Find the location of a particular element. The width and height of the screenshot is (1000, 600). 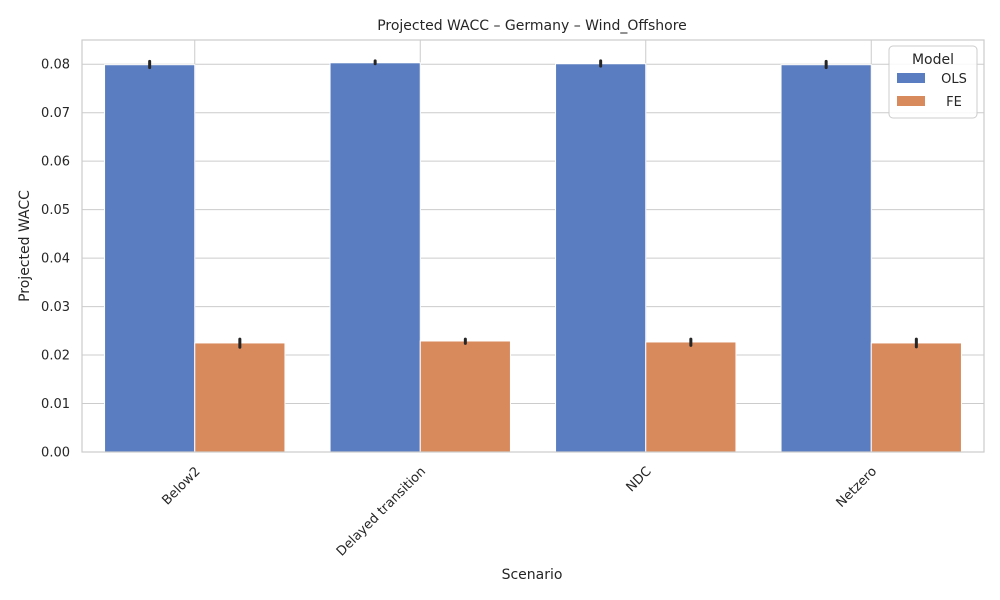

legend-title: Model is located at coordinates (933, 60).